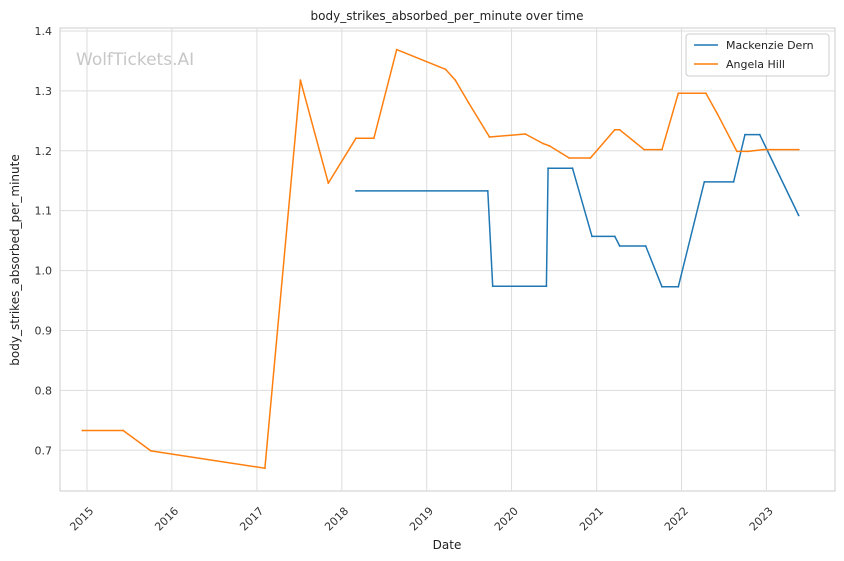  Describe the element at coordinates (336, 519) in the screenshot. I see `x-tick-label: 2018` at that location.